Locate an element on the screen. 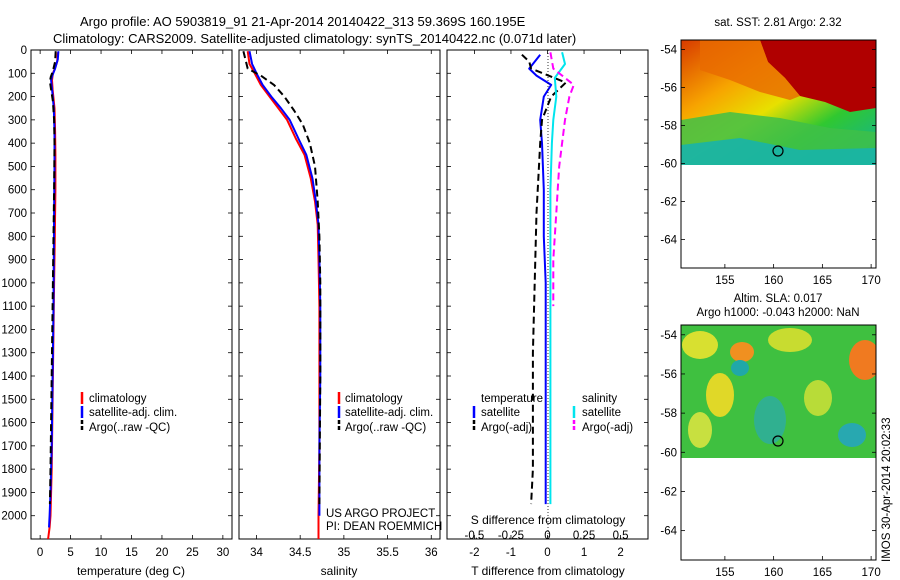  climatology-line is located at coordinates (283, 295).